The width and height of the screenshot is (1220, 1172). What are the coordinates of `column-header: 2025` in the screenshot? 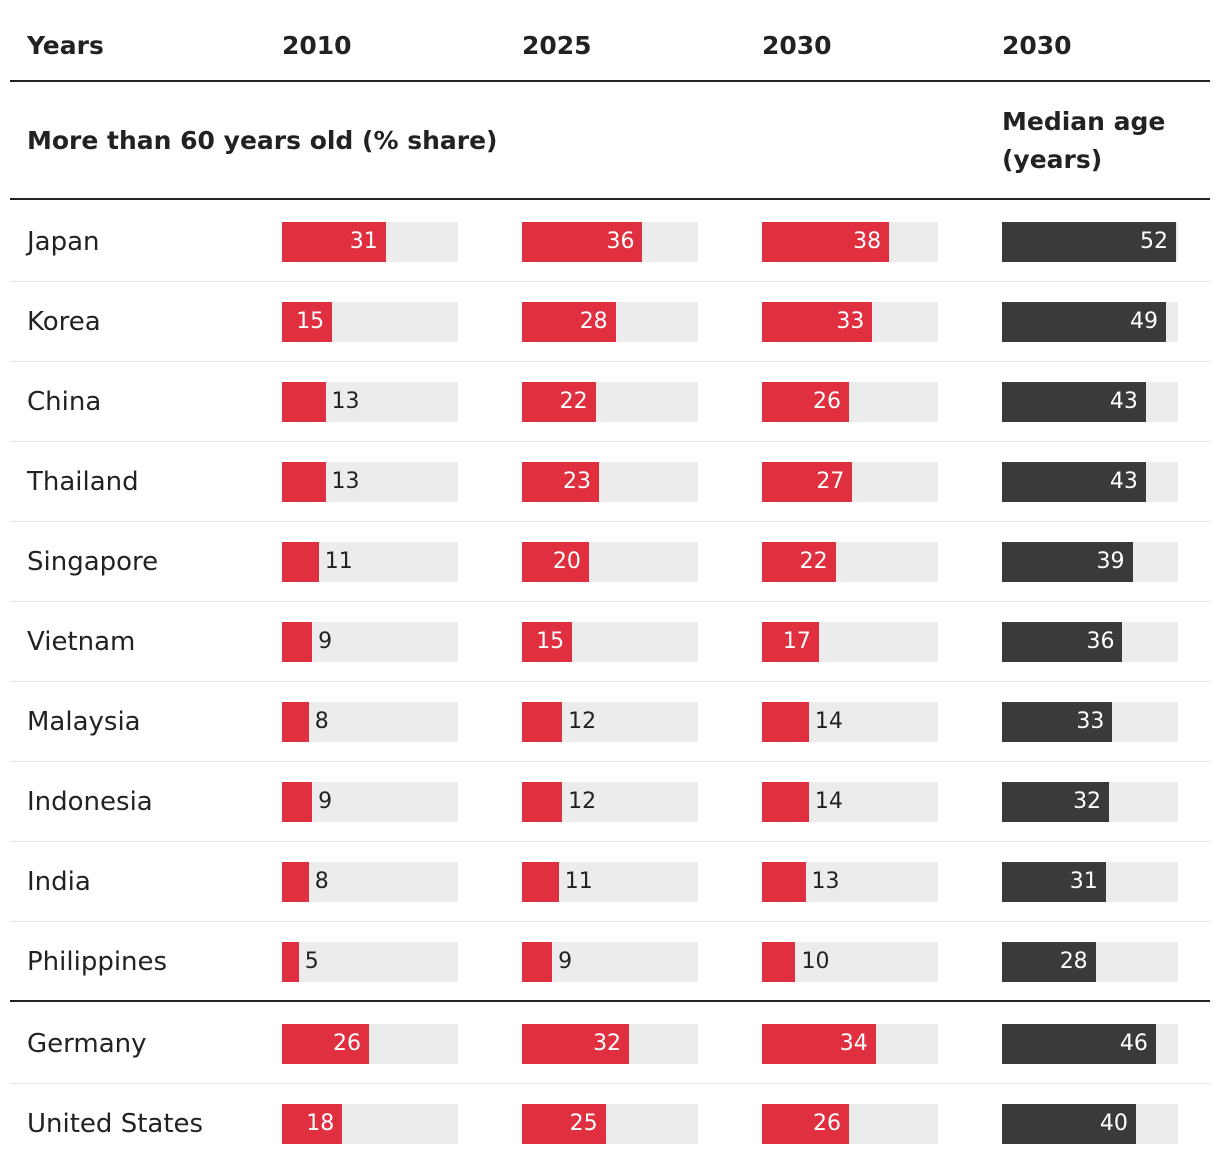 It's located at (557, 45).